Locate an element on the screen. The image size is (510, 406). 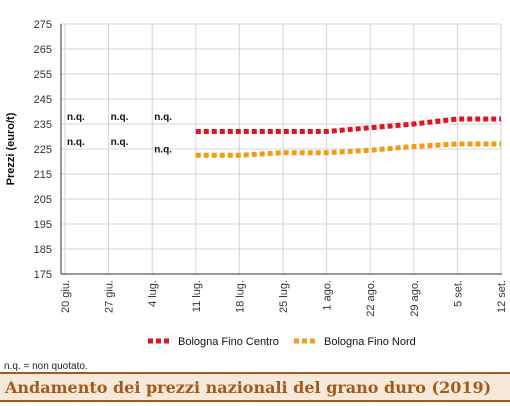
legend-label: Bologna Fino Nord is located at coordinates (370, 342).